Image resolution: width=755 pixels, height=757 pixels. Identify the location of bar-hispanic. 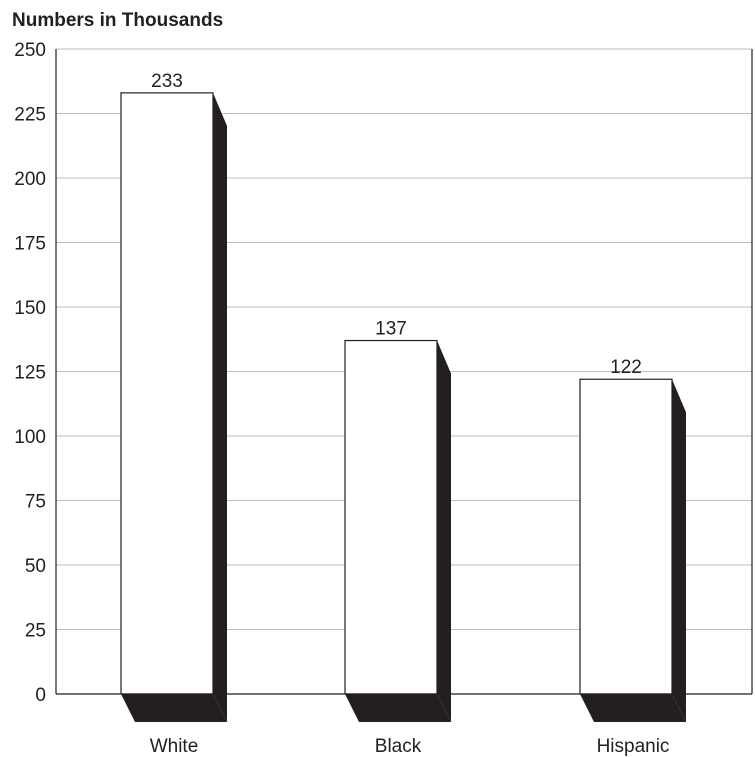
(632, 550).